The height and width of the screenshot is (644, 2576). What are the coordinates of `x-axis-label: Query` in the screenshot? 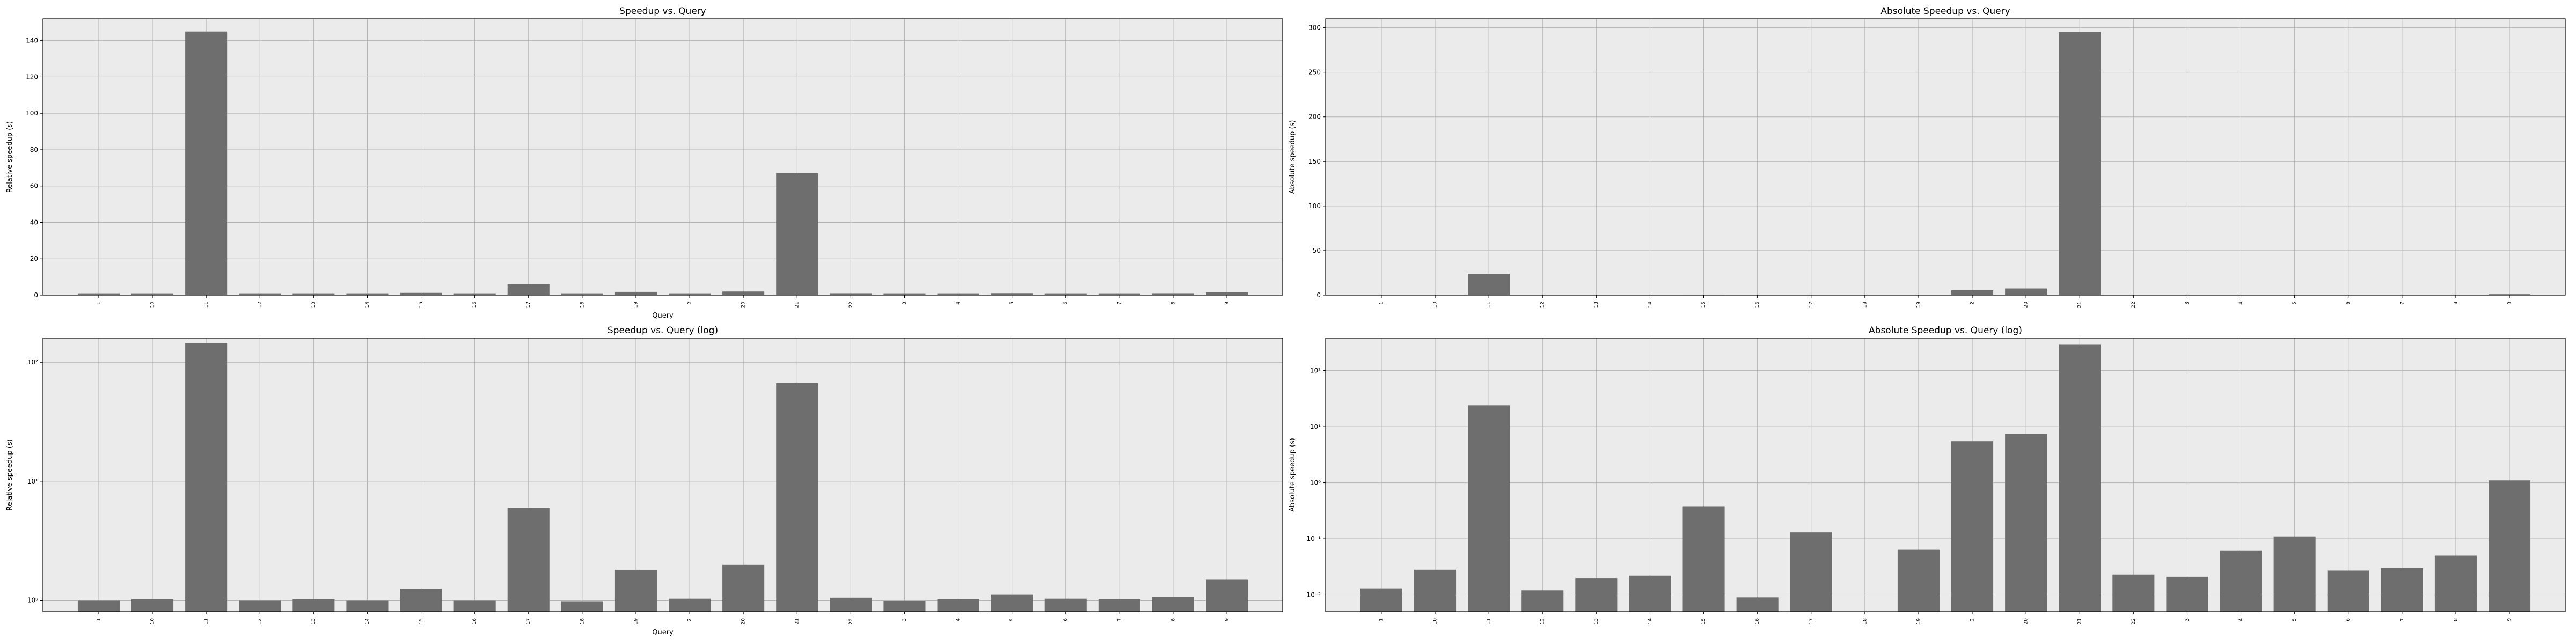 It's located at (663, 632).